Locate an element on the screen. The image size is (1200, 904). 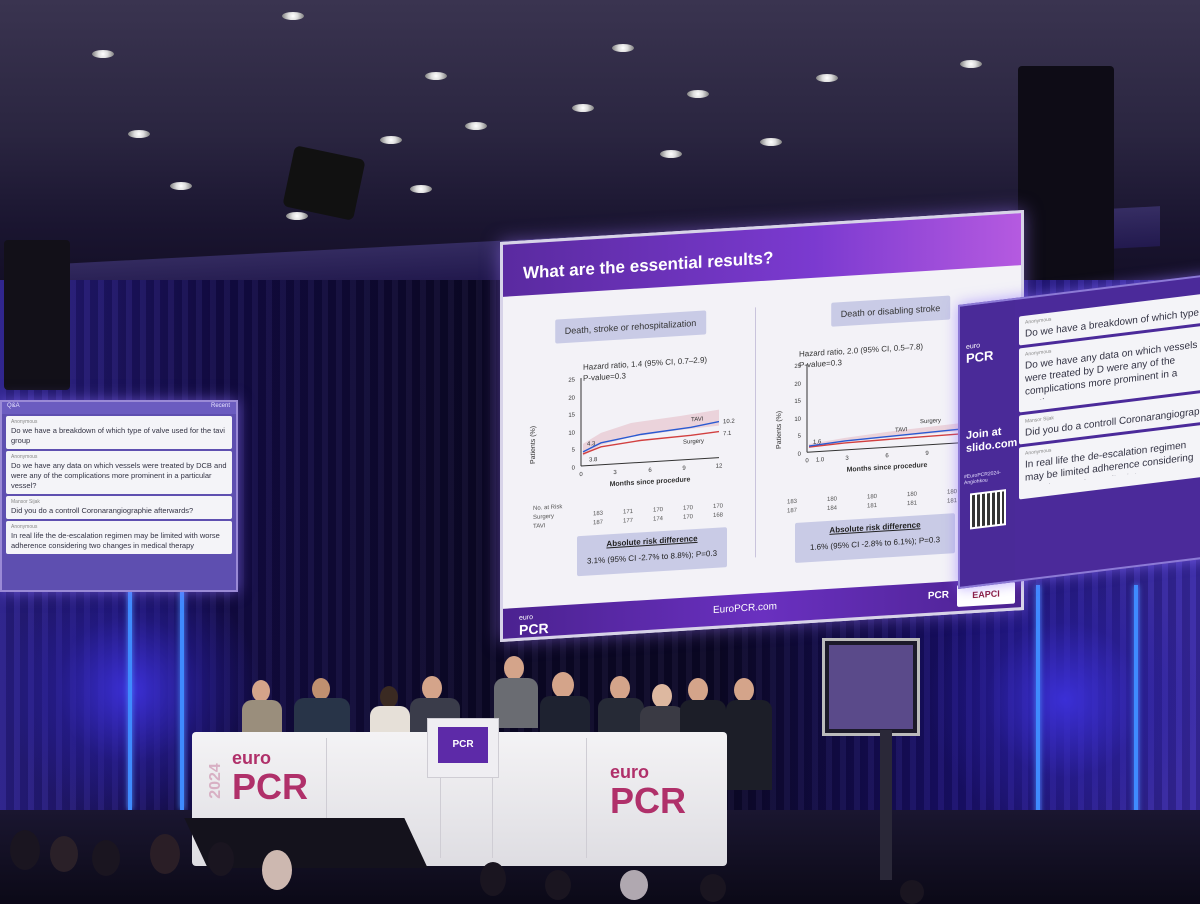
surgery-end-value: 7.1 is located at coordinates (727, 434).